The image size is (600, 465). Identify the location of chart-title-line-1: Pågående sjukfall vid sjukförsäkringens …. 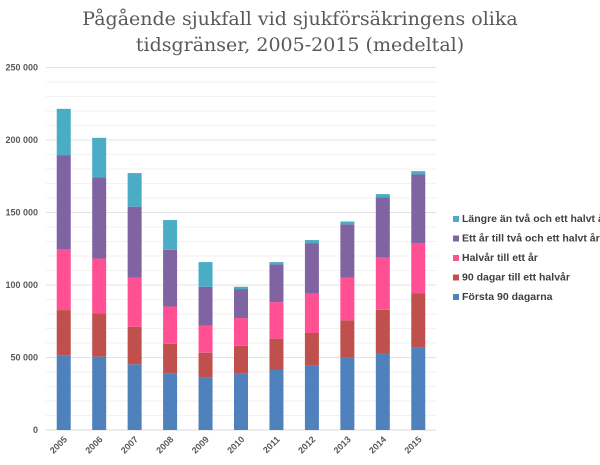
(300, 19).